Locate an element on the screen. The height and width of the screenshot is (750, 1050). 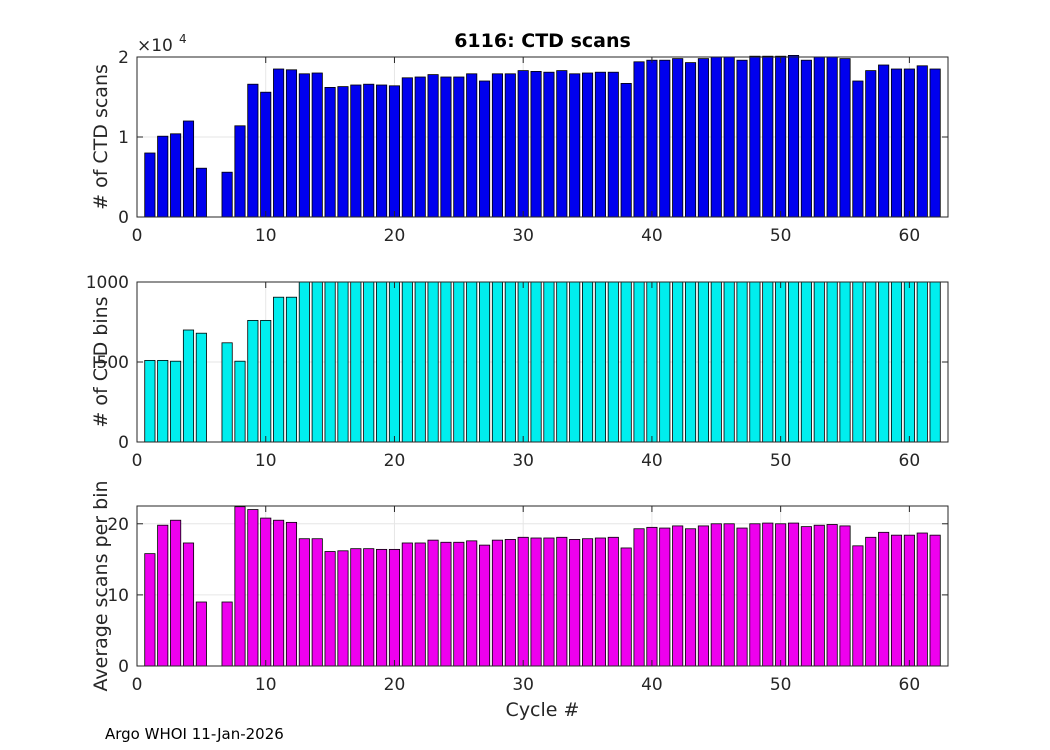
y-tick-label: 1 is located at coordinates (123, 138).